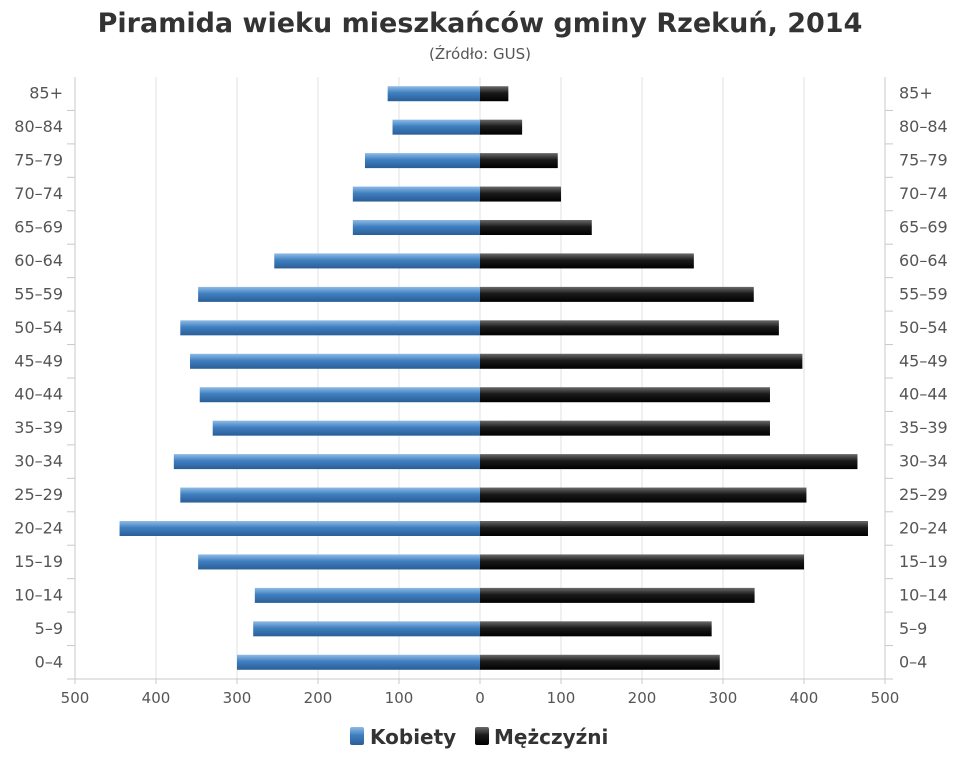 This screenshot has width=960, height=768. Describe the element at coordinates (38, 293) in the screenshot. I see `category-label-left: 55–59` at that location.